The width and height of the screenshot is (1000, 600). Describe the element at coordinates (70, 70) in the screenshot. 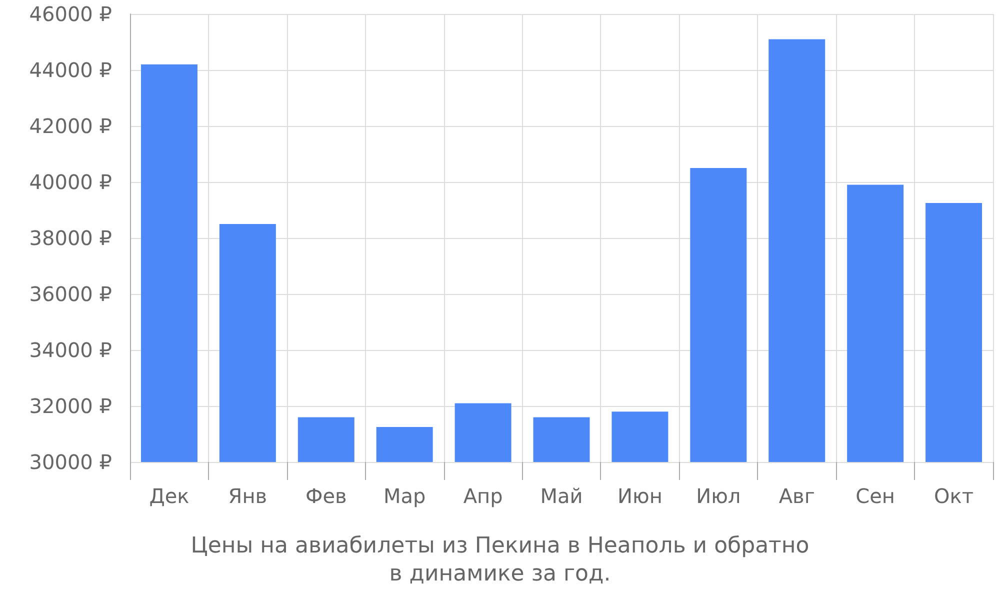

I see `y-tick-label: 44000 ₽` at that location.